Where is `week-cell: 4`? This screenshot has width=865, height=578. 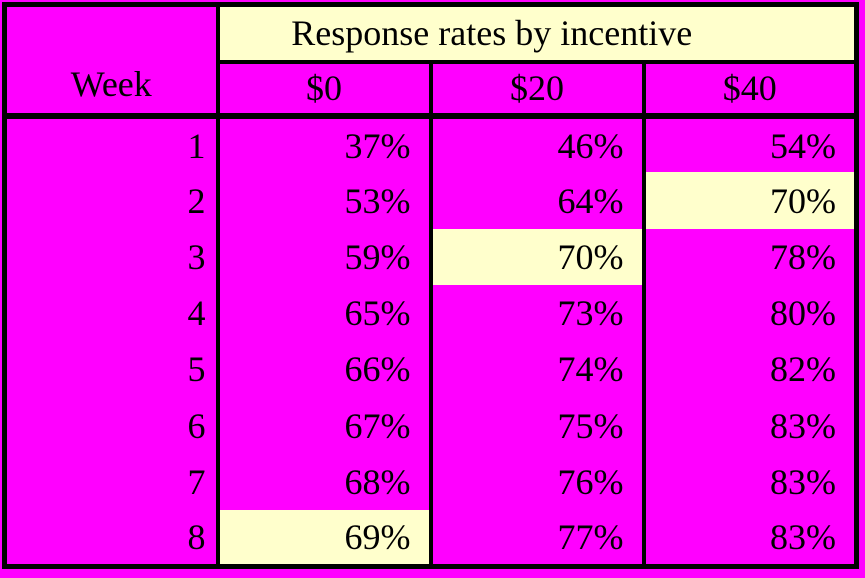
week-cell: 4 is located at coordinates (112, 313).